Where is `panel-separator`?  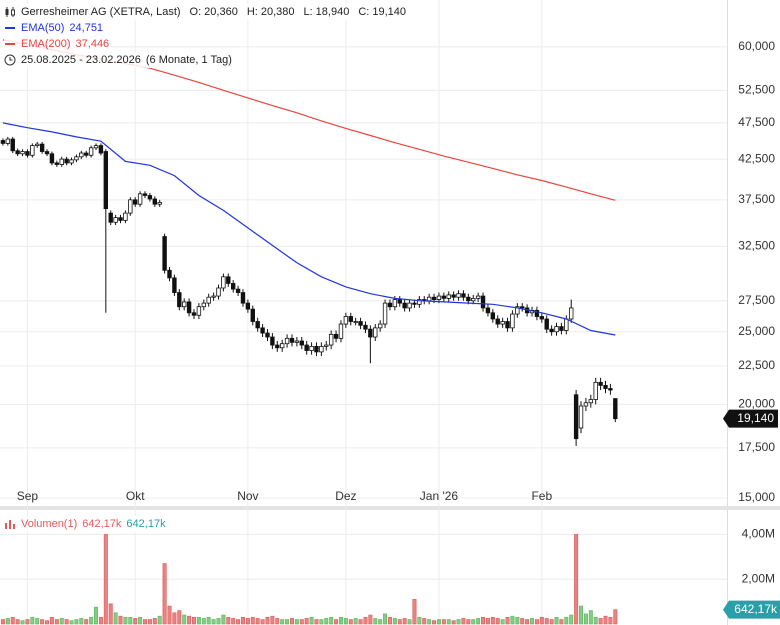
panel-separator is located at coordinates (390, 508).